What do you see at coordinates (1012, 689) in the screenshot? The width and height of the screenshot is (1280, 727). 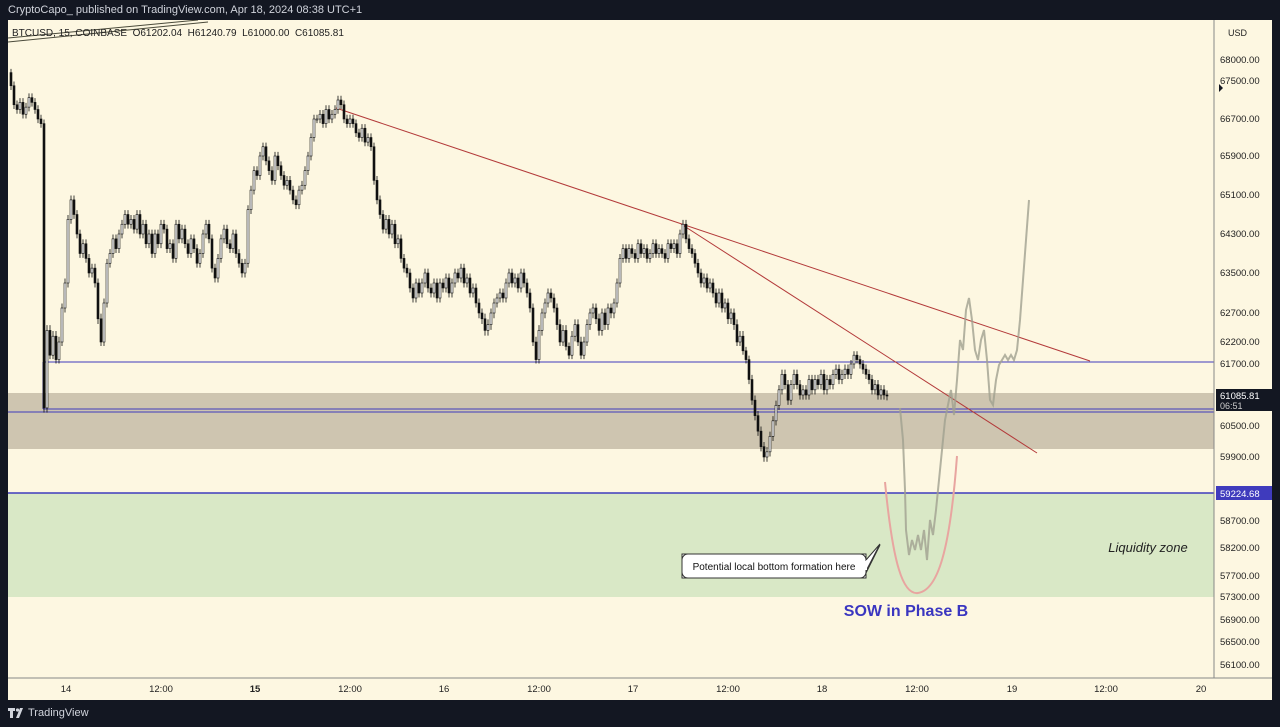 I see `x-tick-label: 19` at bounding box center [1012, 689].